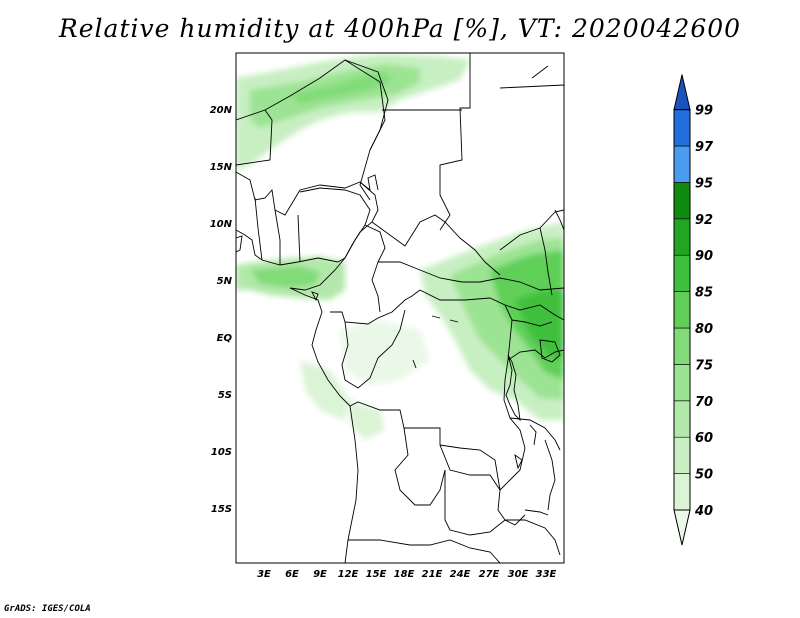  I want to click on colorbar-label: 80, so click(704, 329).